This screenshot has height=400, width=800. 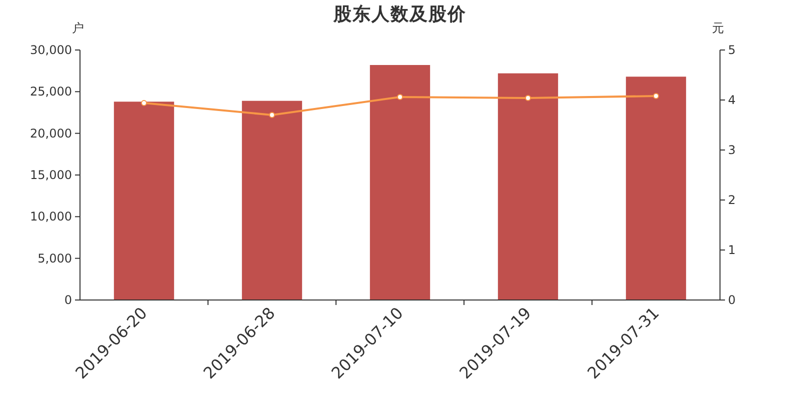 I want to click on y2-axis-title: 元, so click(x=718, y=28).